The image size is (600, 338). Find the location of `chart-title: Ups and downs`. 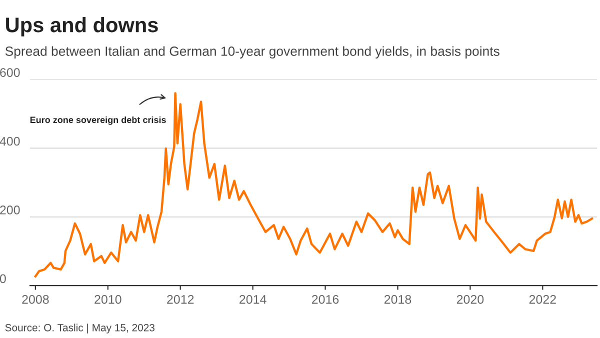

chart-title: Ups and downs is located at coordinates (82, 26).